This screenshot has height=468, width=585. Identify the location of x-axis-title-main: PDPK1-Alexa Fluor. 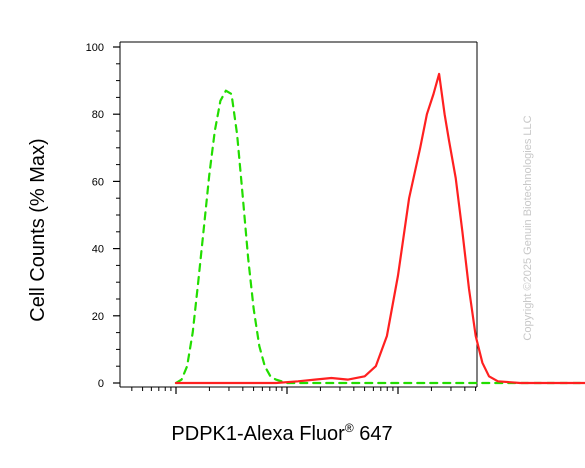
(258, 434).